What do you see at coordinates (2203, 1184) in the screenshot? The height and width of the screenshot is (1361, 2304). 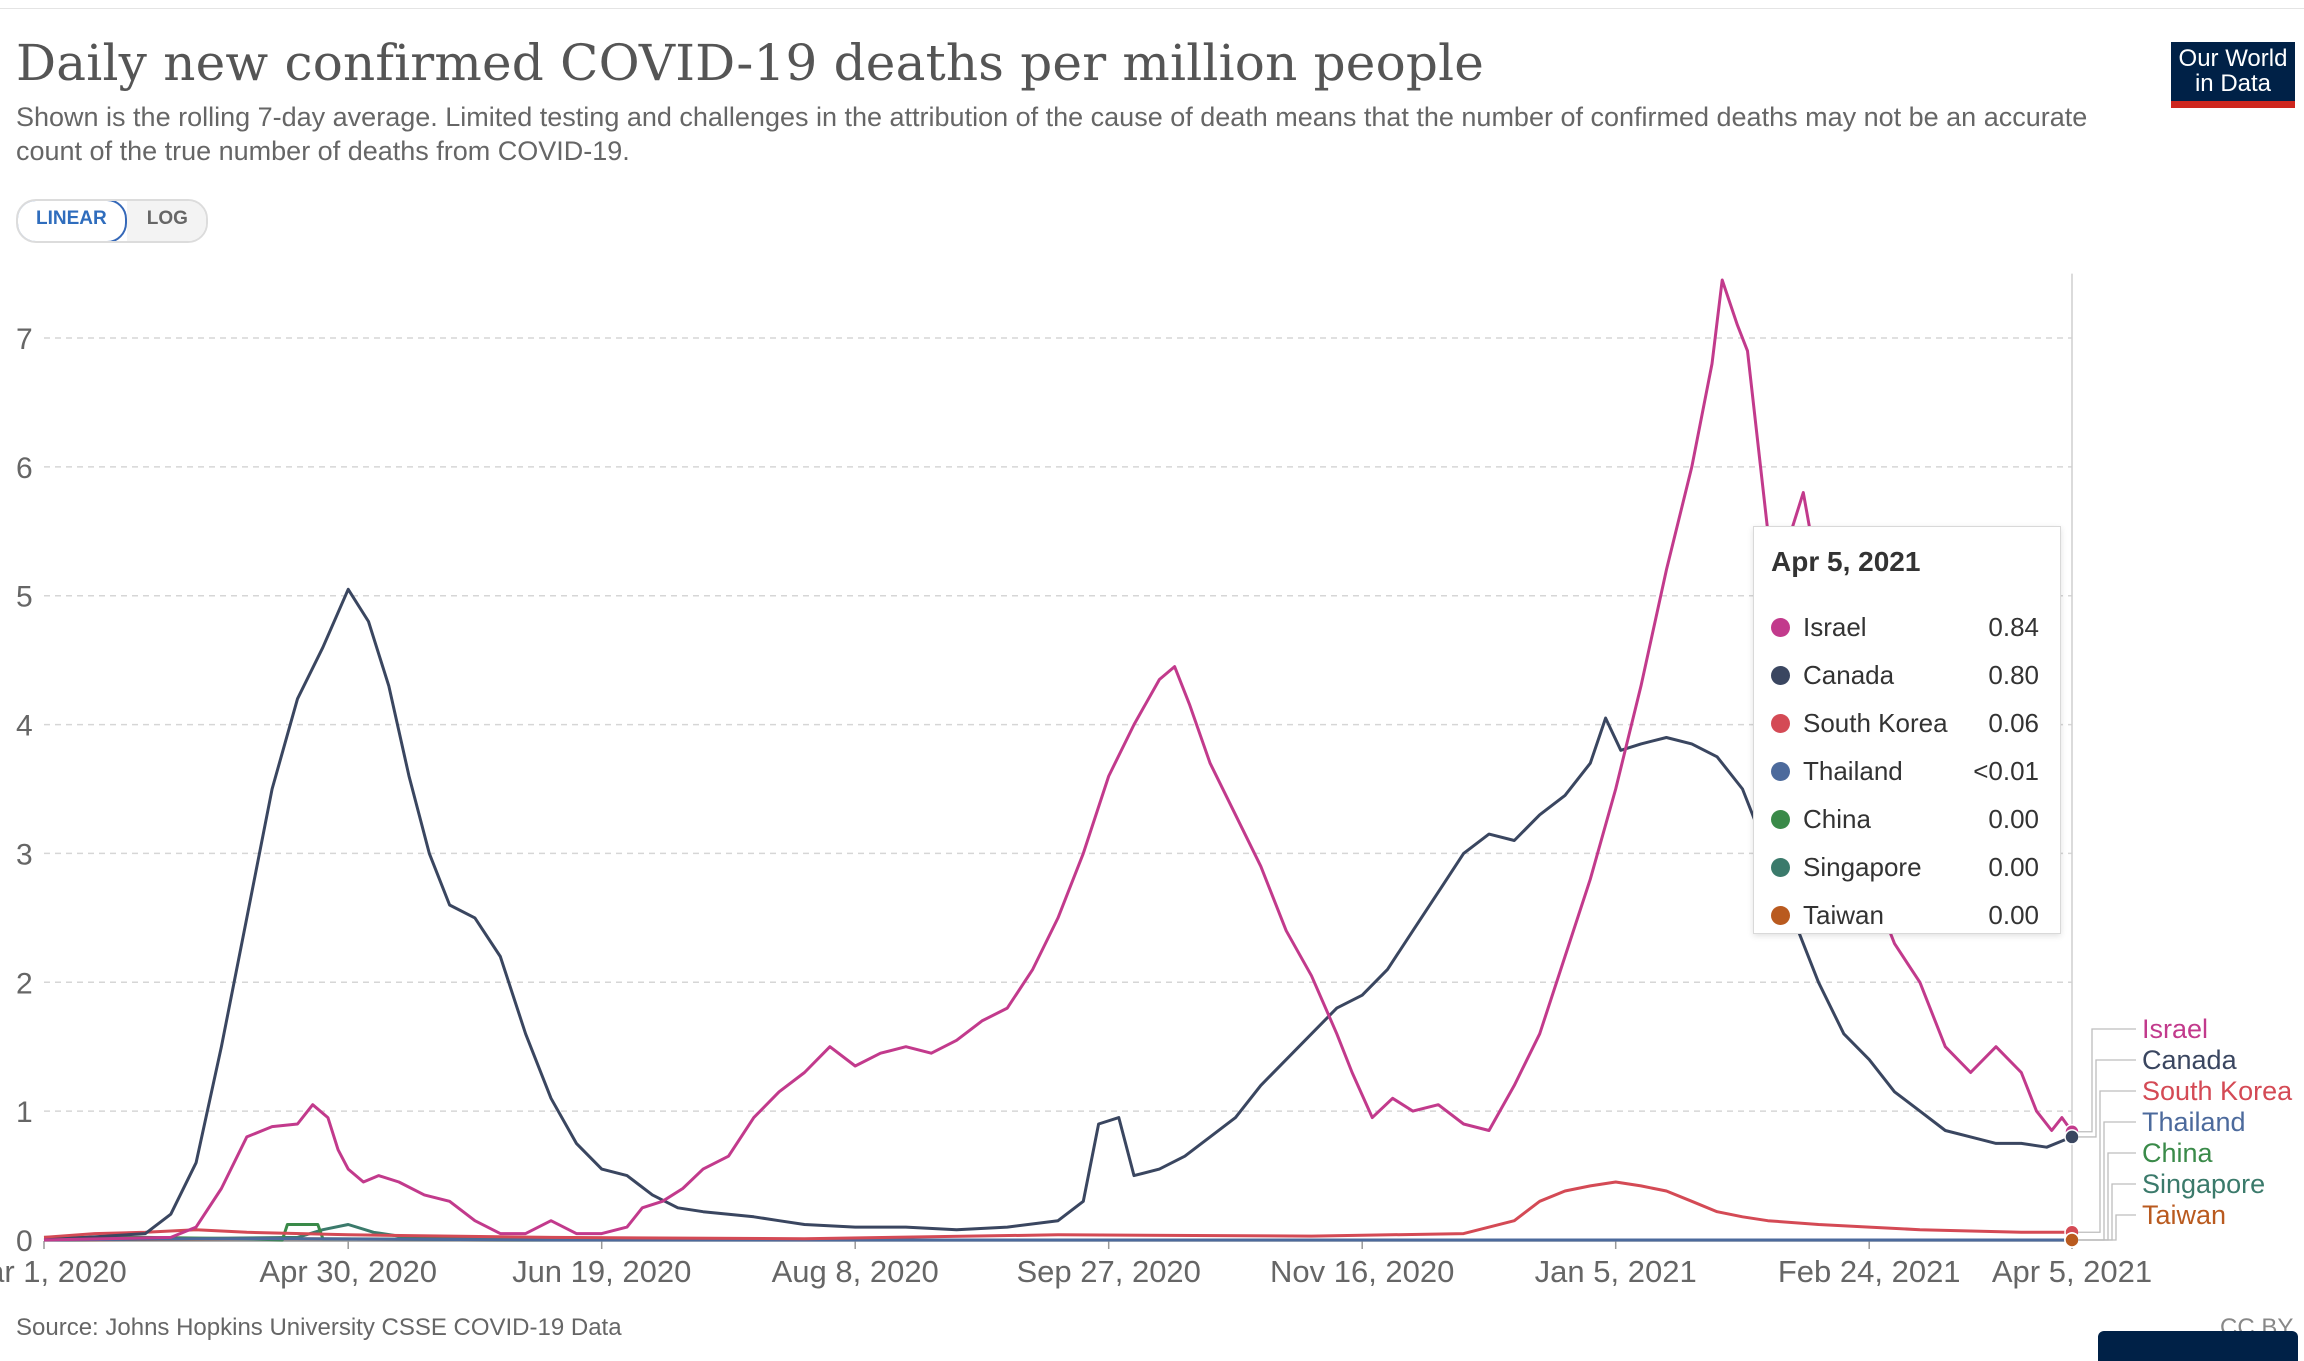 I see `legend-label-singapore: Singapore` at bounding box center [2203, 1184].